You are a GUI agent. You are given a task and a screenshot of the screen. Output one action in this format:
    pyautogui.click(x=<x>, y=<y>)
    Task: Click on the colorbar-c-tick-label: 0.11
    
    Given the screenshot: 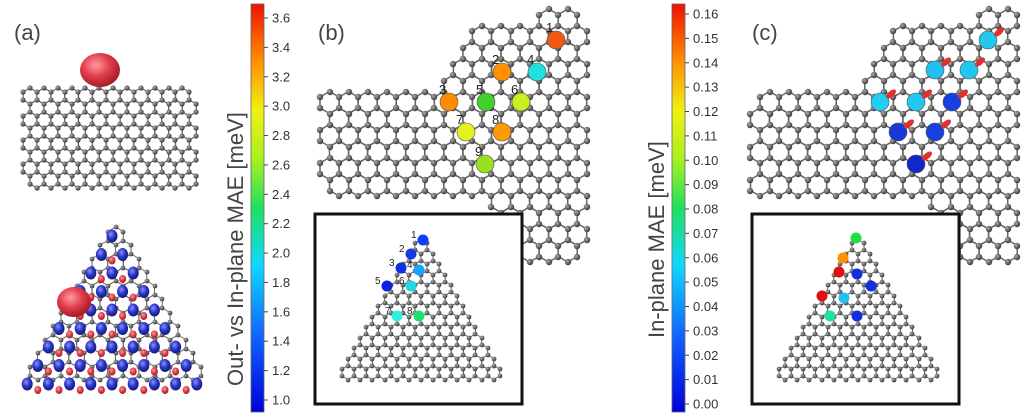 What is the action you would take?
    pyautogui.click(x=705, y=135)
    